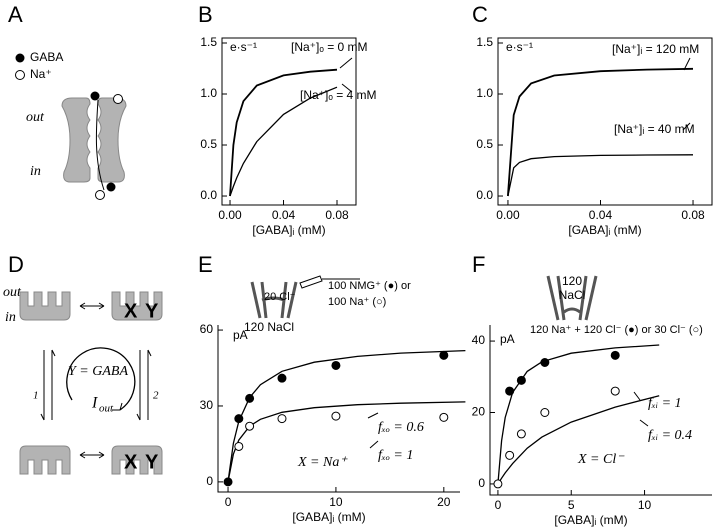 This screenshot has height=529, width=720. Describe the element at coordinates (444, 502) in the screenshot. I see `x-tick-label: 20` at that location.